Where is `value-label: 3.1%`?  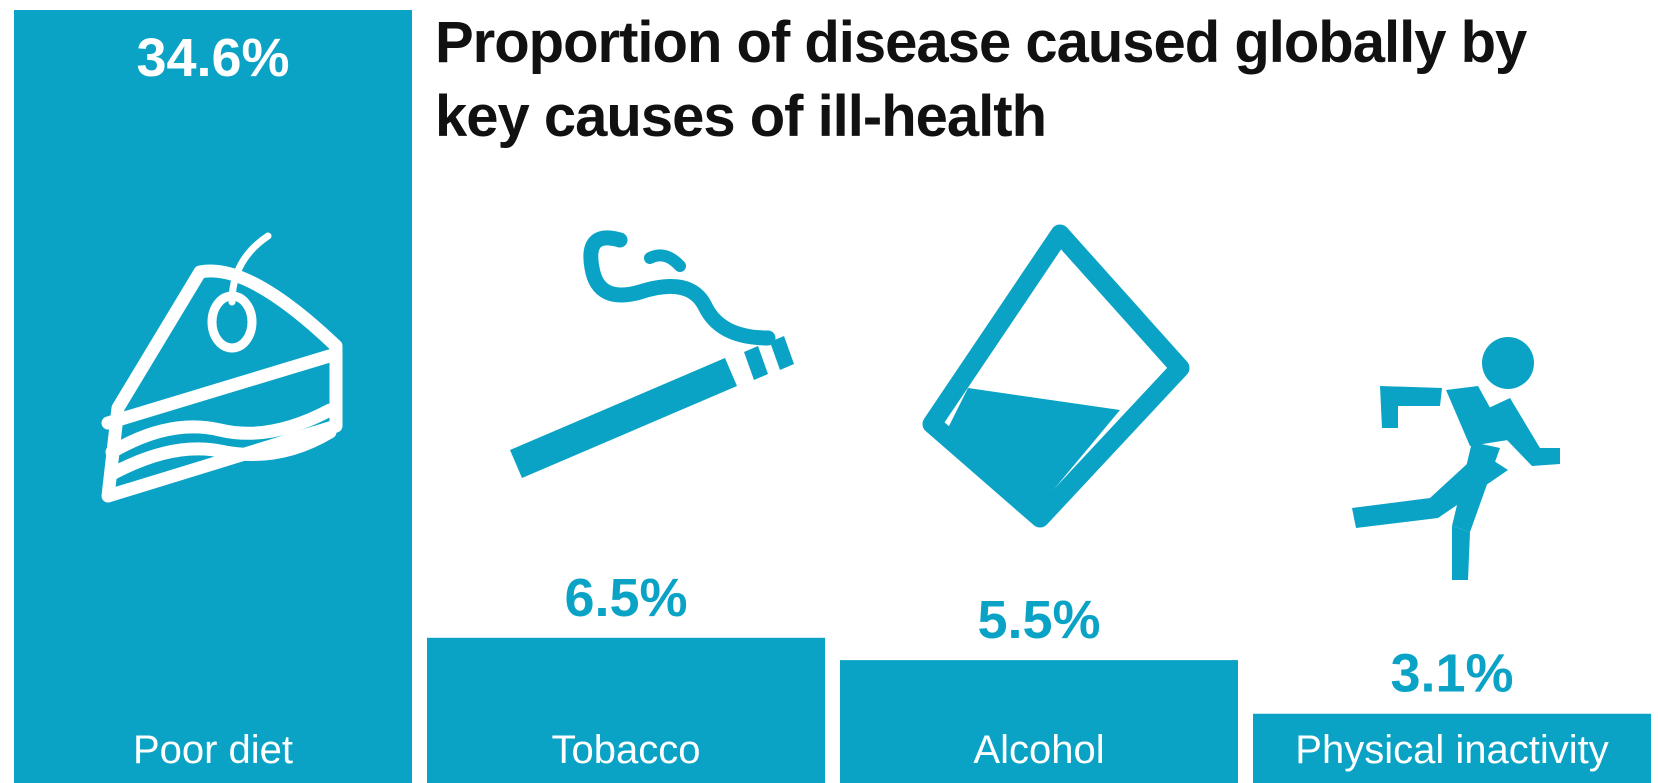
value-label: 3.1% is located at coordinates (1451, 674).